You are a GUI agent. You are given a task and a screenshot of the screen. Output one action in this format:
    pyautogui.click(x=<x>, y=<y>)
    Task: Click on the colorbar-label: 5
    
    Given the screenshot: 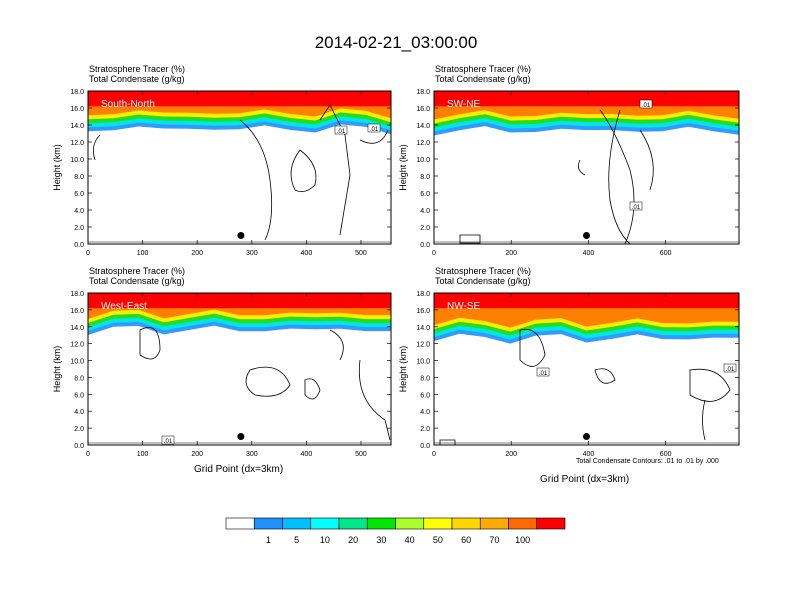 What is the action you would take?
    pyautogui.click(x=296, y=540)
    